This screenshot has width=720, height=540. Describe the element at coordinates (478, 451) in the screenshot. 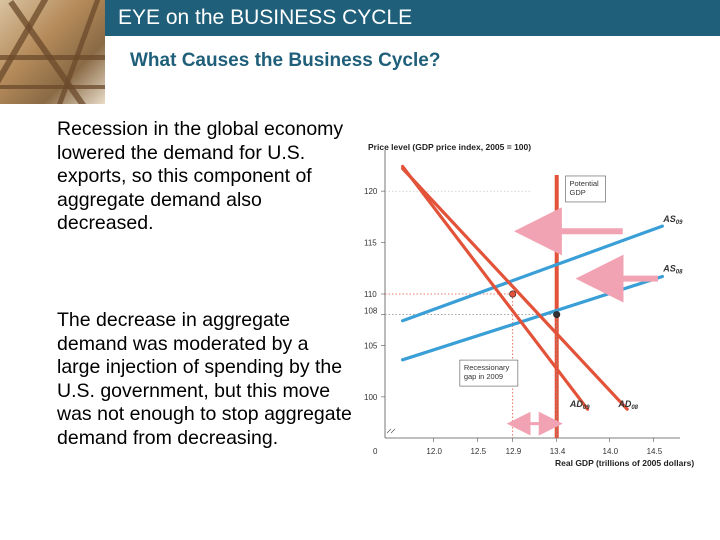

I see `x-tick-label: 12.5` at that location.